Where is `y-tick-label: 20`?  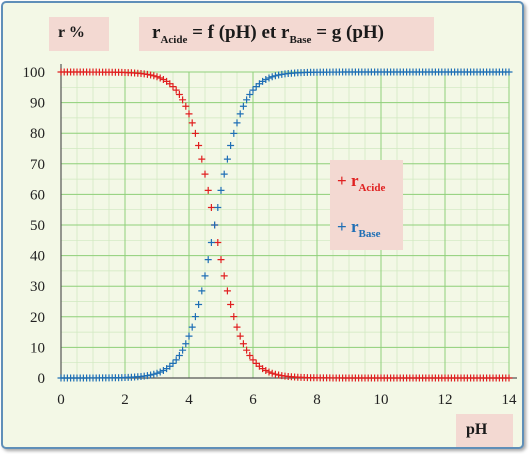 y-tick-label: 20 is located at coordinates (37, 318).